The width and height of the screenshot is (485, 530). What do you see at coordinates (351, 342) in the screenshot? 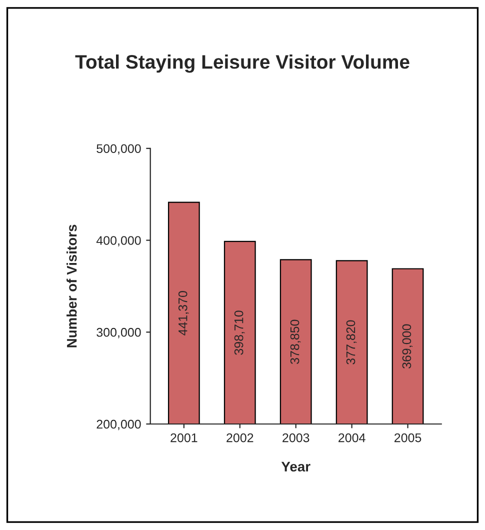
I see `data-label: 377,820` at bounding box center [351, 342].